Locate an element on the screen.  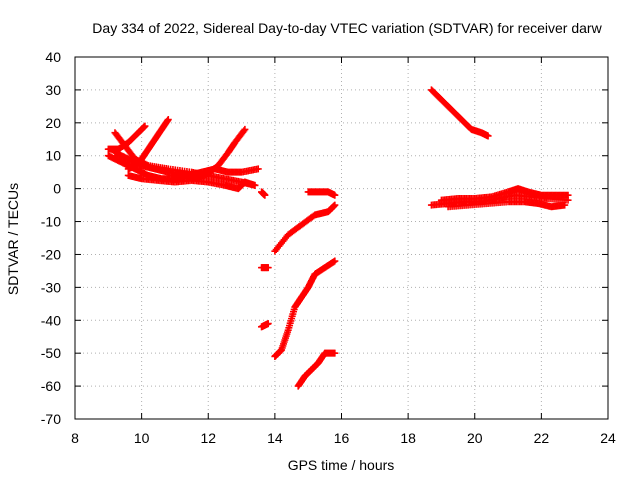
y-tick-label: 20 is located at coordinates (53, 123).